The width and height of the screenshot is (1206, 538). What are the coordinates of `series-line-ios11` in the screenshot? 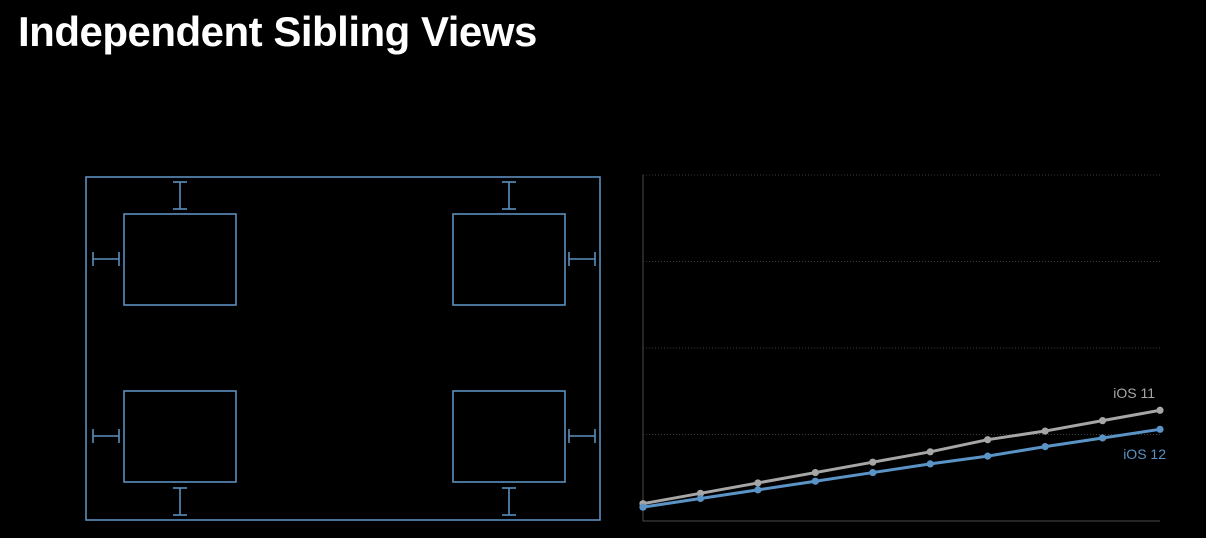 It's located at (901, 457).